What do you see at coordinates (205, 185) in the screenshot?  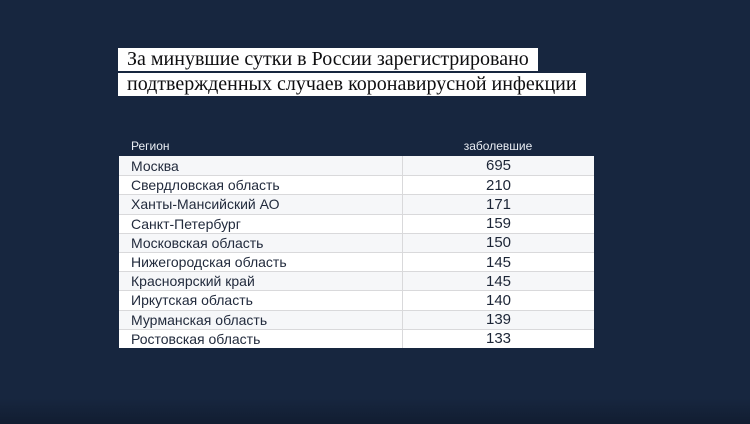 I see `region-name: Свердловская область` at bounding box center [205, 185].